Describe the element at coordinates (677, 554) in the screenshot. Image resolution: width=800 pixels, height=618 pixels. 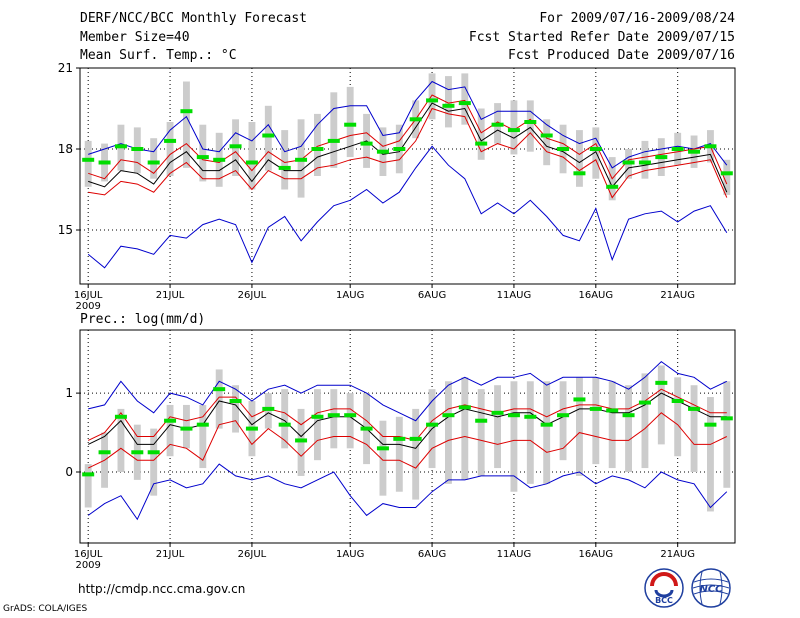
I see `x-tick-label-21aug: 21AUG` at that location.